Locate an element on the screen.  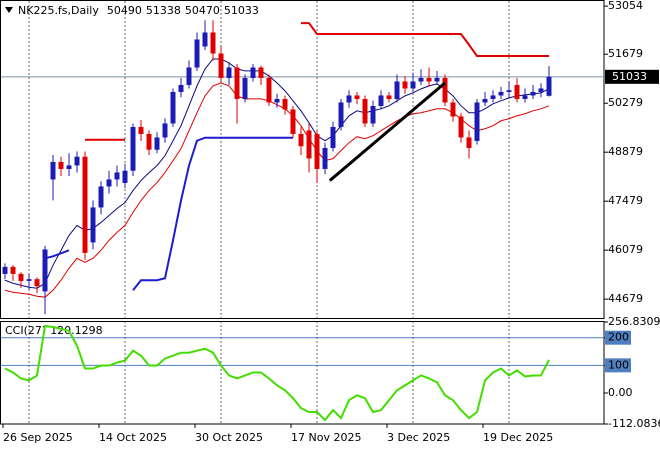
last-price-label: 51033 is located at coordinates (629, 76).